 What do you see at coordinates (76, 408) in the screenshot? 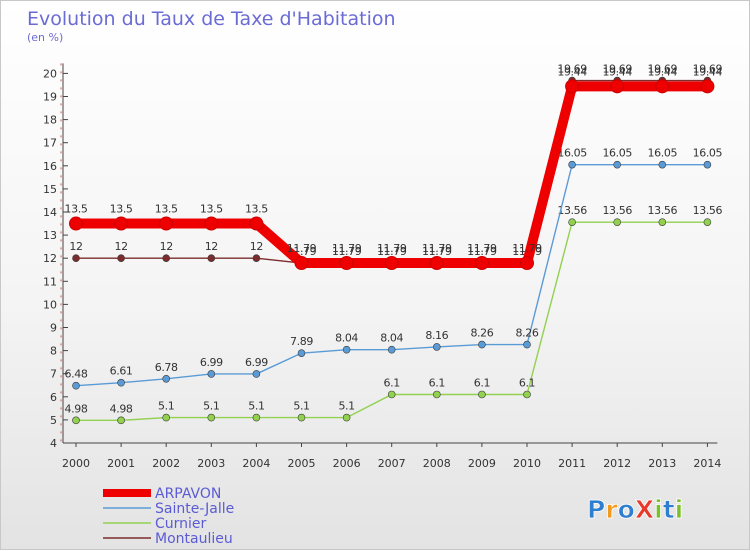
I see `data-label-curnier: 4.98` at bounding box center [76, 408].